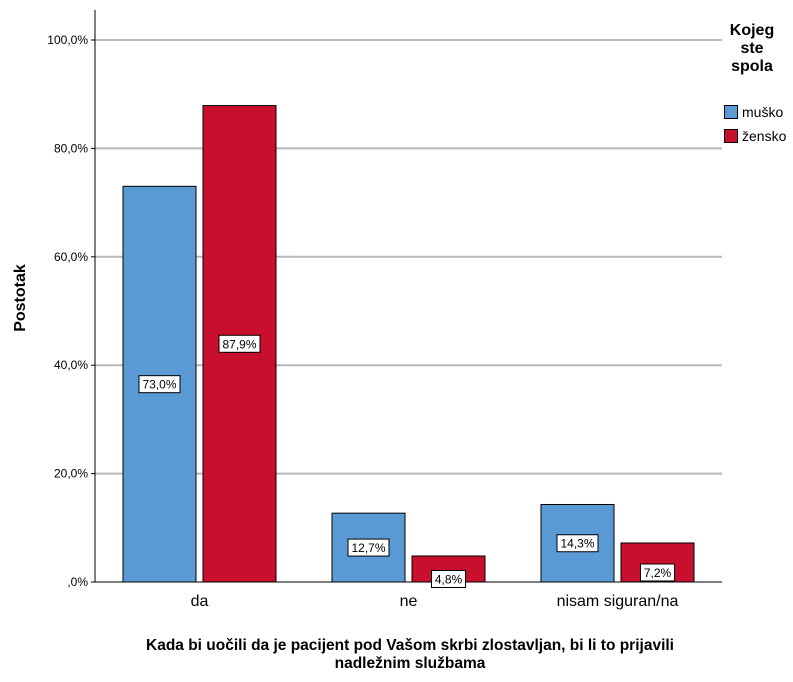 The width and height of the screenshot is (793, 682). I want to click on x-tick-label: da, so click(200, 601).